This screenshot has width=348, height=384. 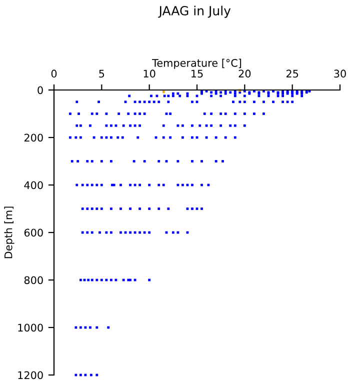 I want to click on x-tick-label: 10, so click(x=150, y=74).